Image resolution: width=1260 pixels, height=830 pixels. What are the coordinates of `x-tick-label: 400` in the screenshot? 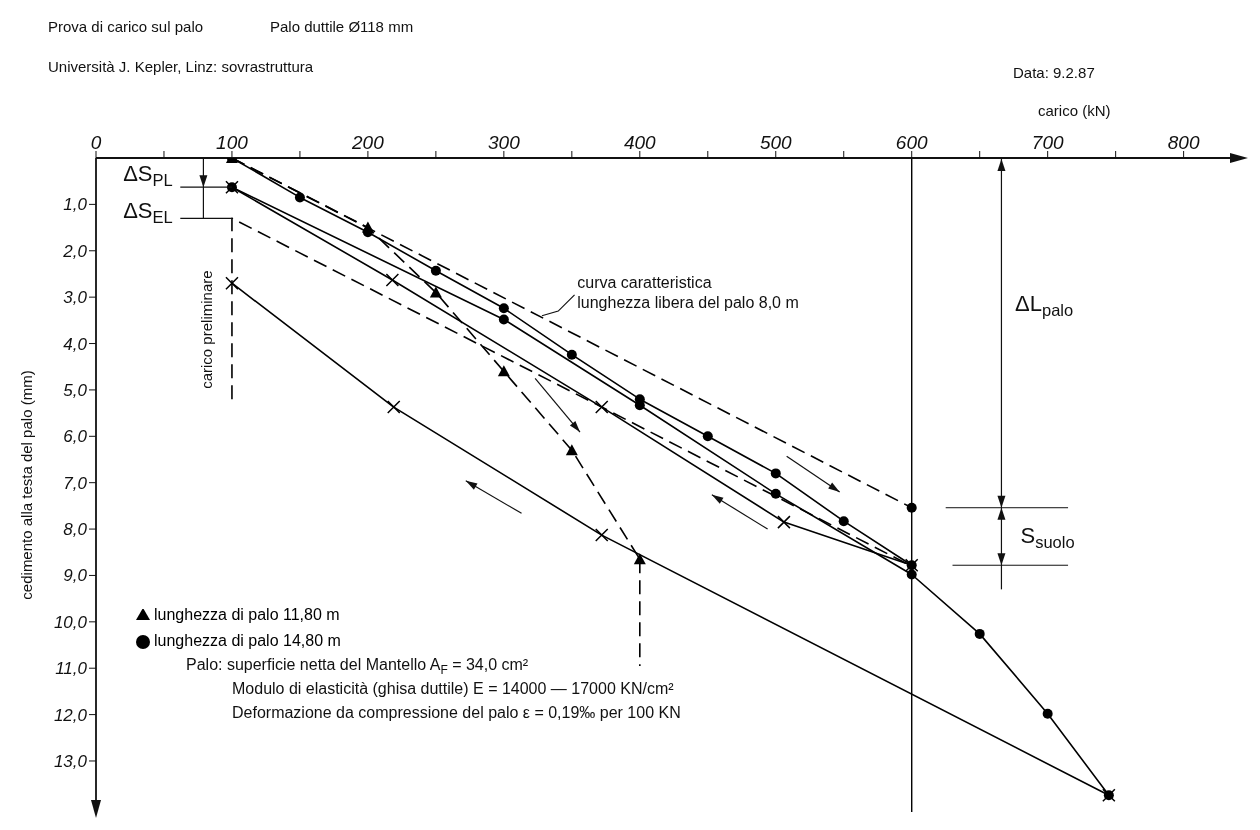 It's located at (640, 142).